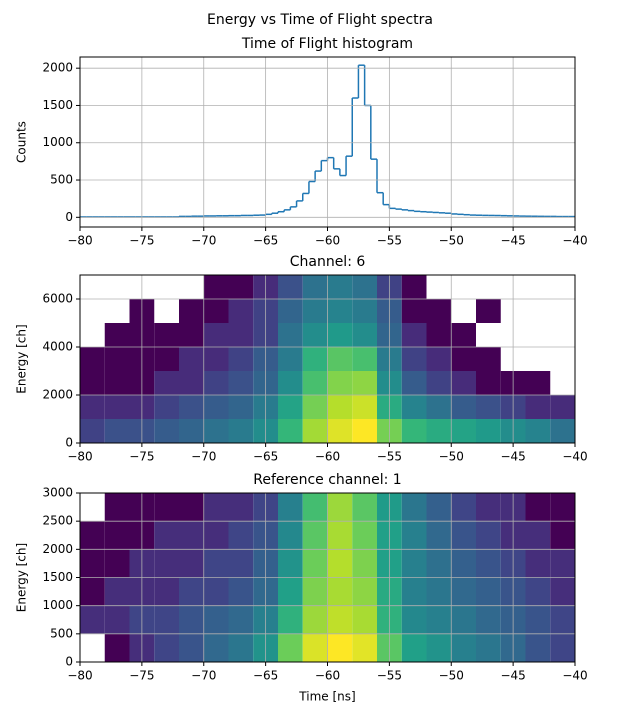  Describe the element at coordinates (141, 676) in the screenshot. I see `x-tick-label: −75` at that location.